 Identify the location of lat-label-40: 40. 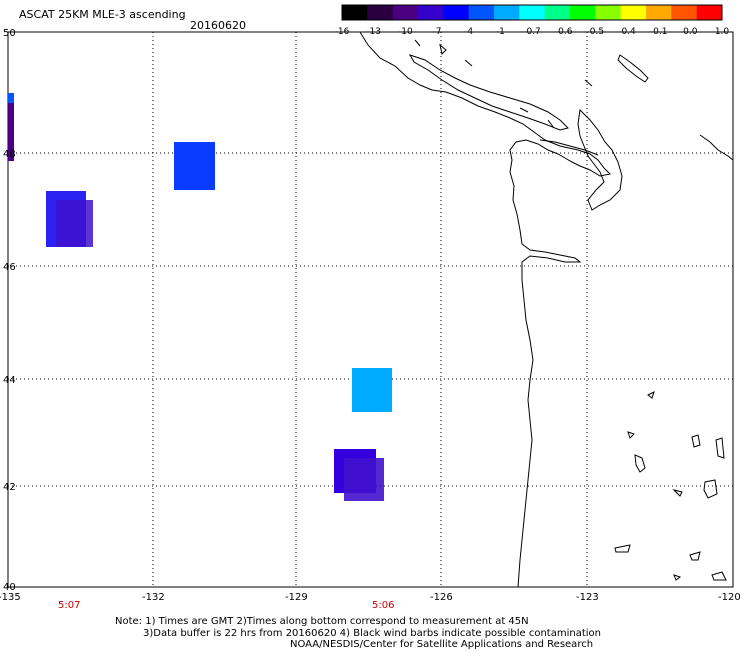
(9, 587).